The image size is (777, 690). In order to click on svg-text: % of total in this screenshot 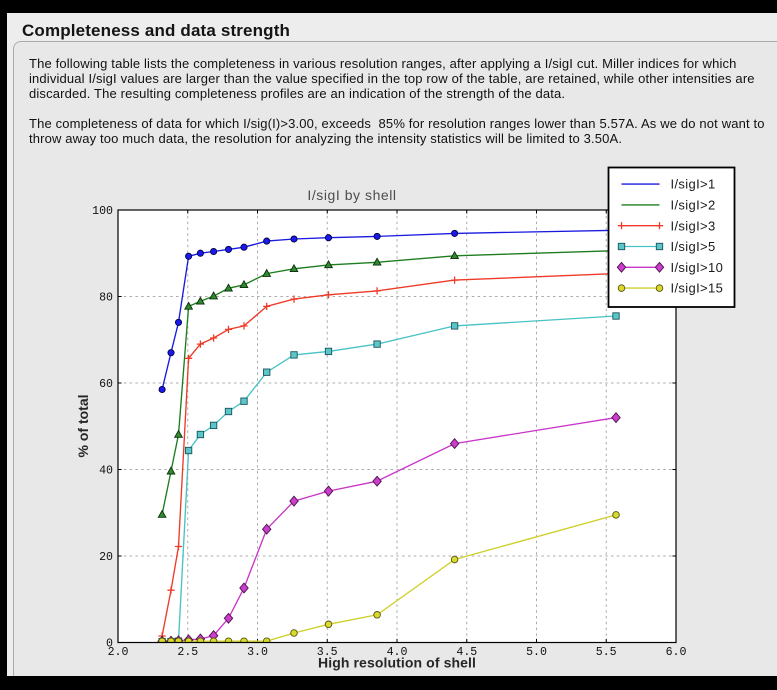, I will do `click(83, 426)`.